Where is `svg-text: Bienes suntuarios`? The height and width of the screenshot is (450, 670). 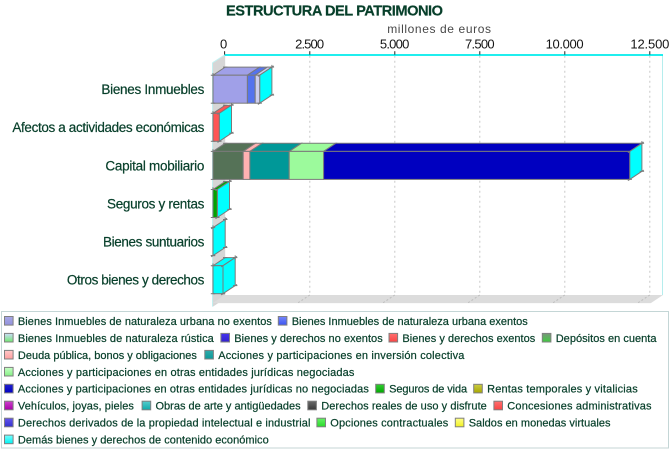
svg-text: Bienes suntuarios is located at coordinates (154, 242).